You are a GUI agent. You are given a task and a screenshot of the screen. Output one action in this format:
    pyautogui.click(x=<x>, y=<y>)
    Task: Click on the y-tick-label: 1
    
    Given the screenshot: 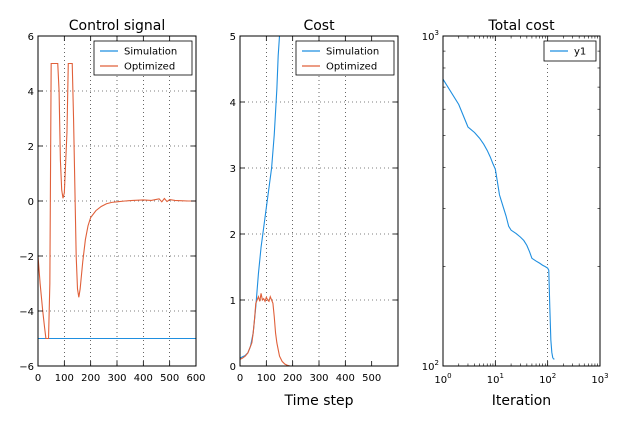 What is the action you would take?
    pyautogui.click(x=233, y=301)
    